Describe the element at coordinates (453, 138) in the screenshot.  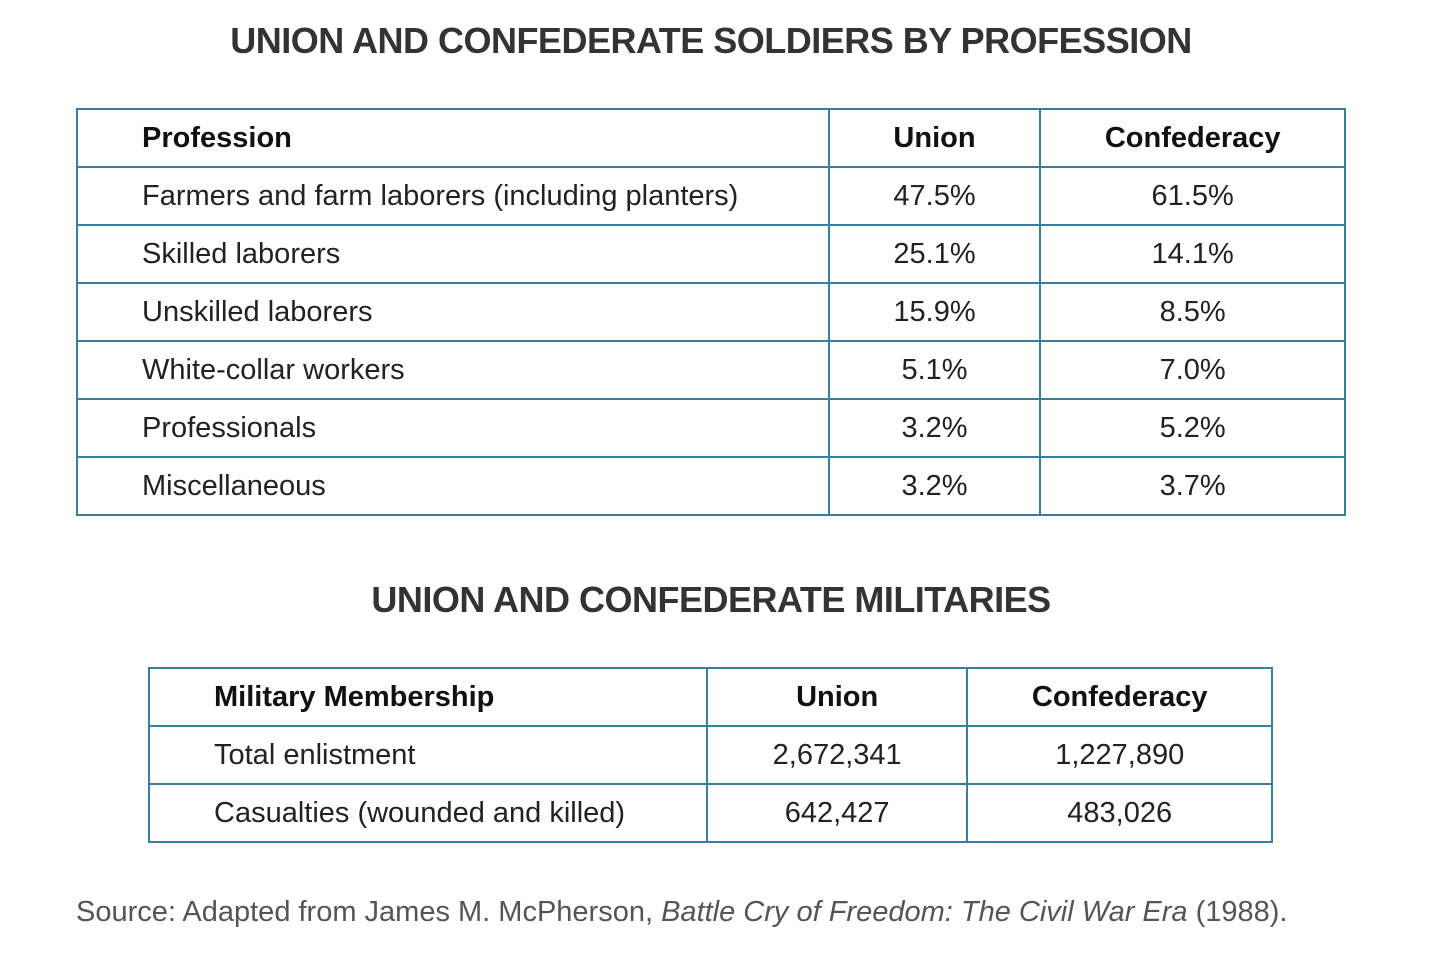
I see `column-header-profession: Profession` at that location.